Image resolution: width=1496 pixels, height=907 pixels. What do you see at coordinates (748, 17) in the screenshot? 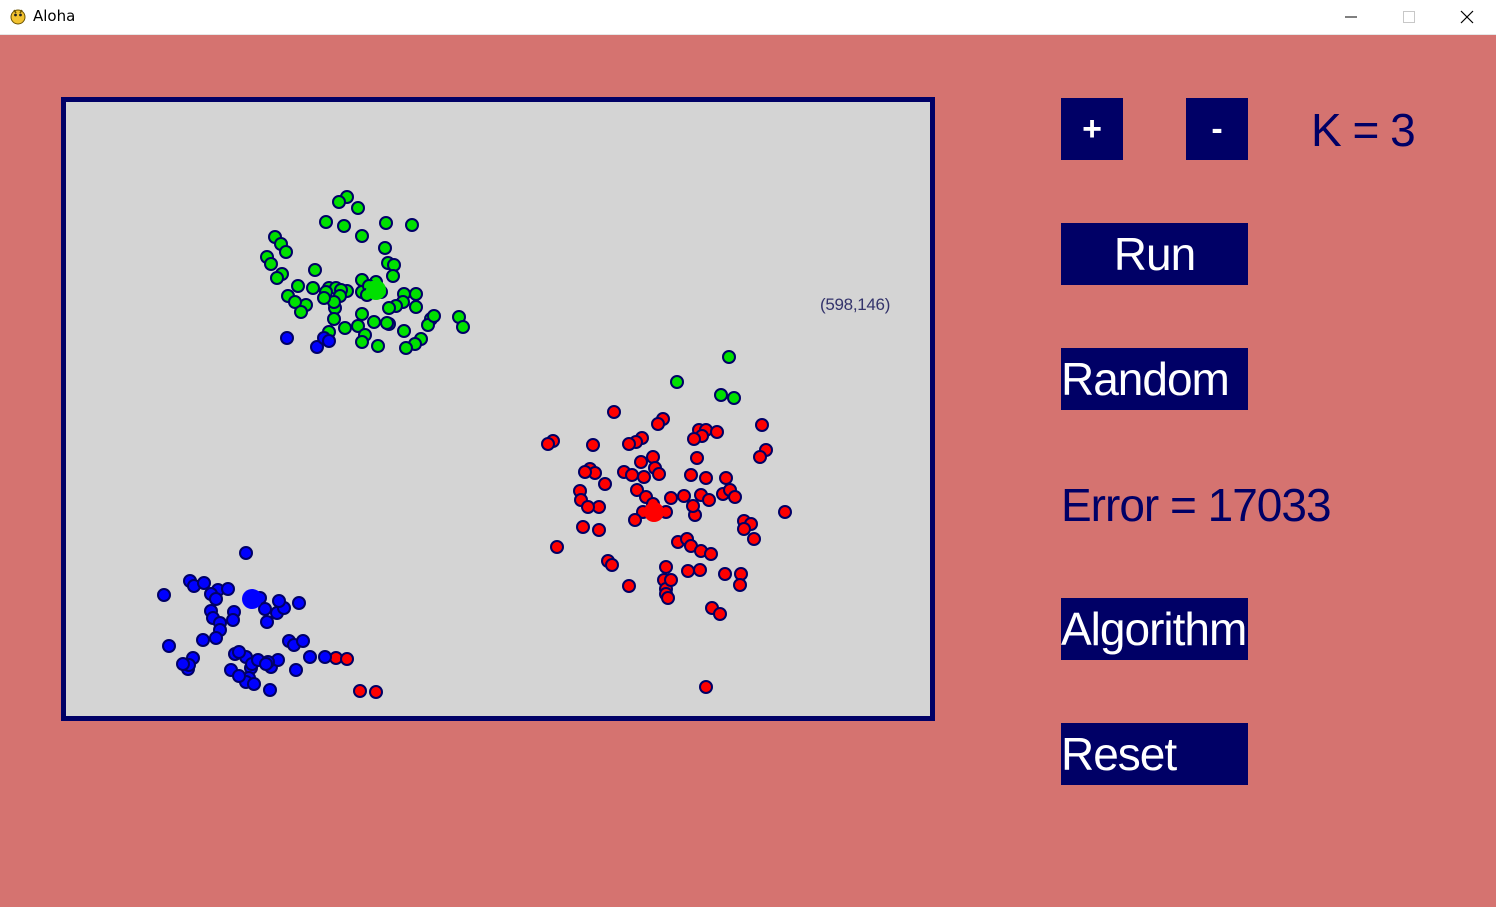
I see `title-bar: Aloha` at bounding box center [748, 17].